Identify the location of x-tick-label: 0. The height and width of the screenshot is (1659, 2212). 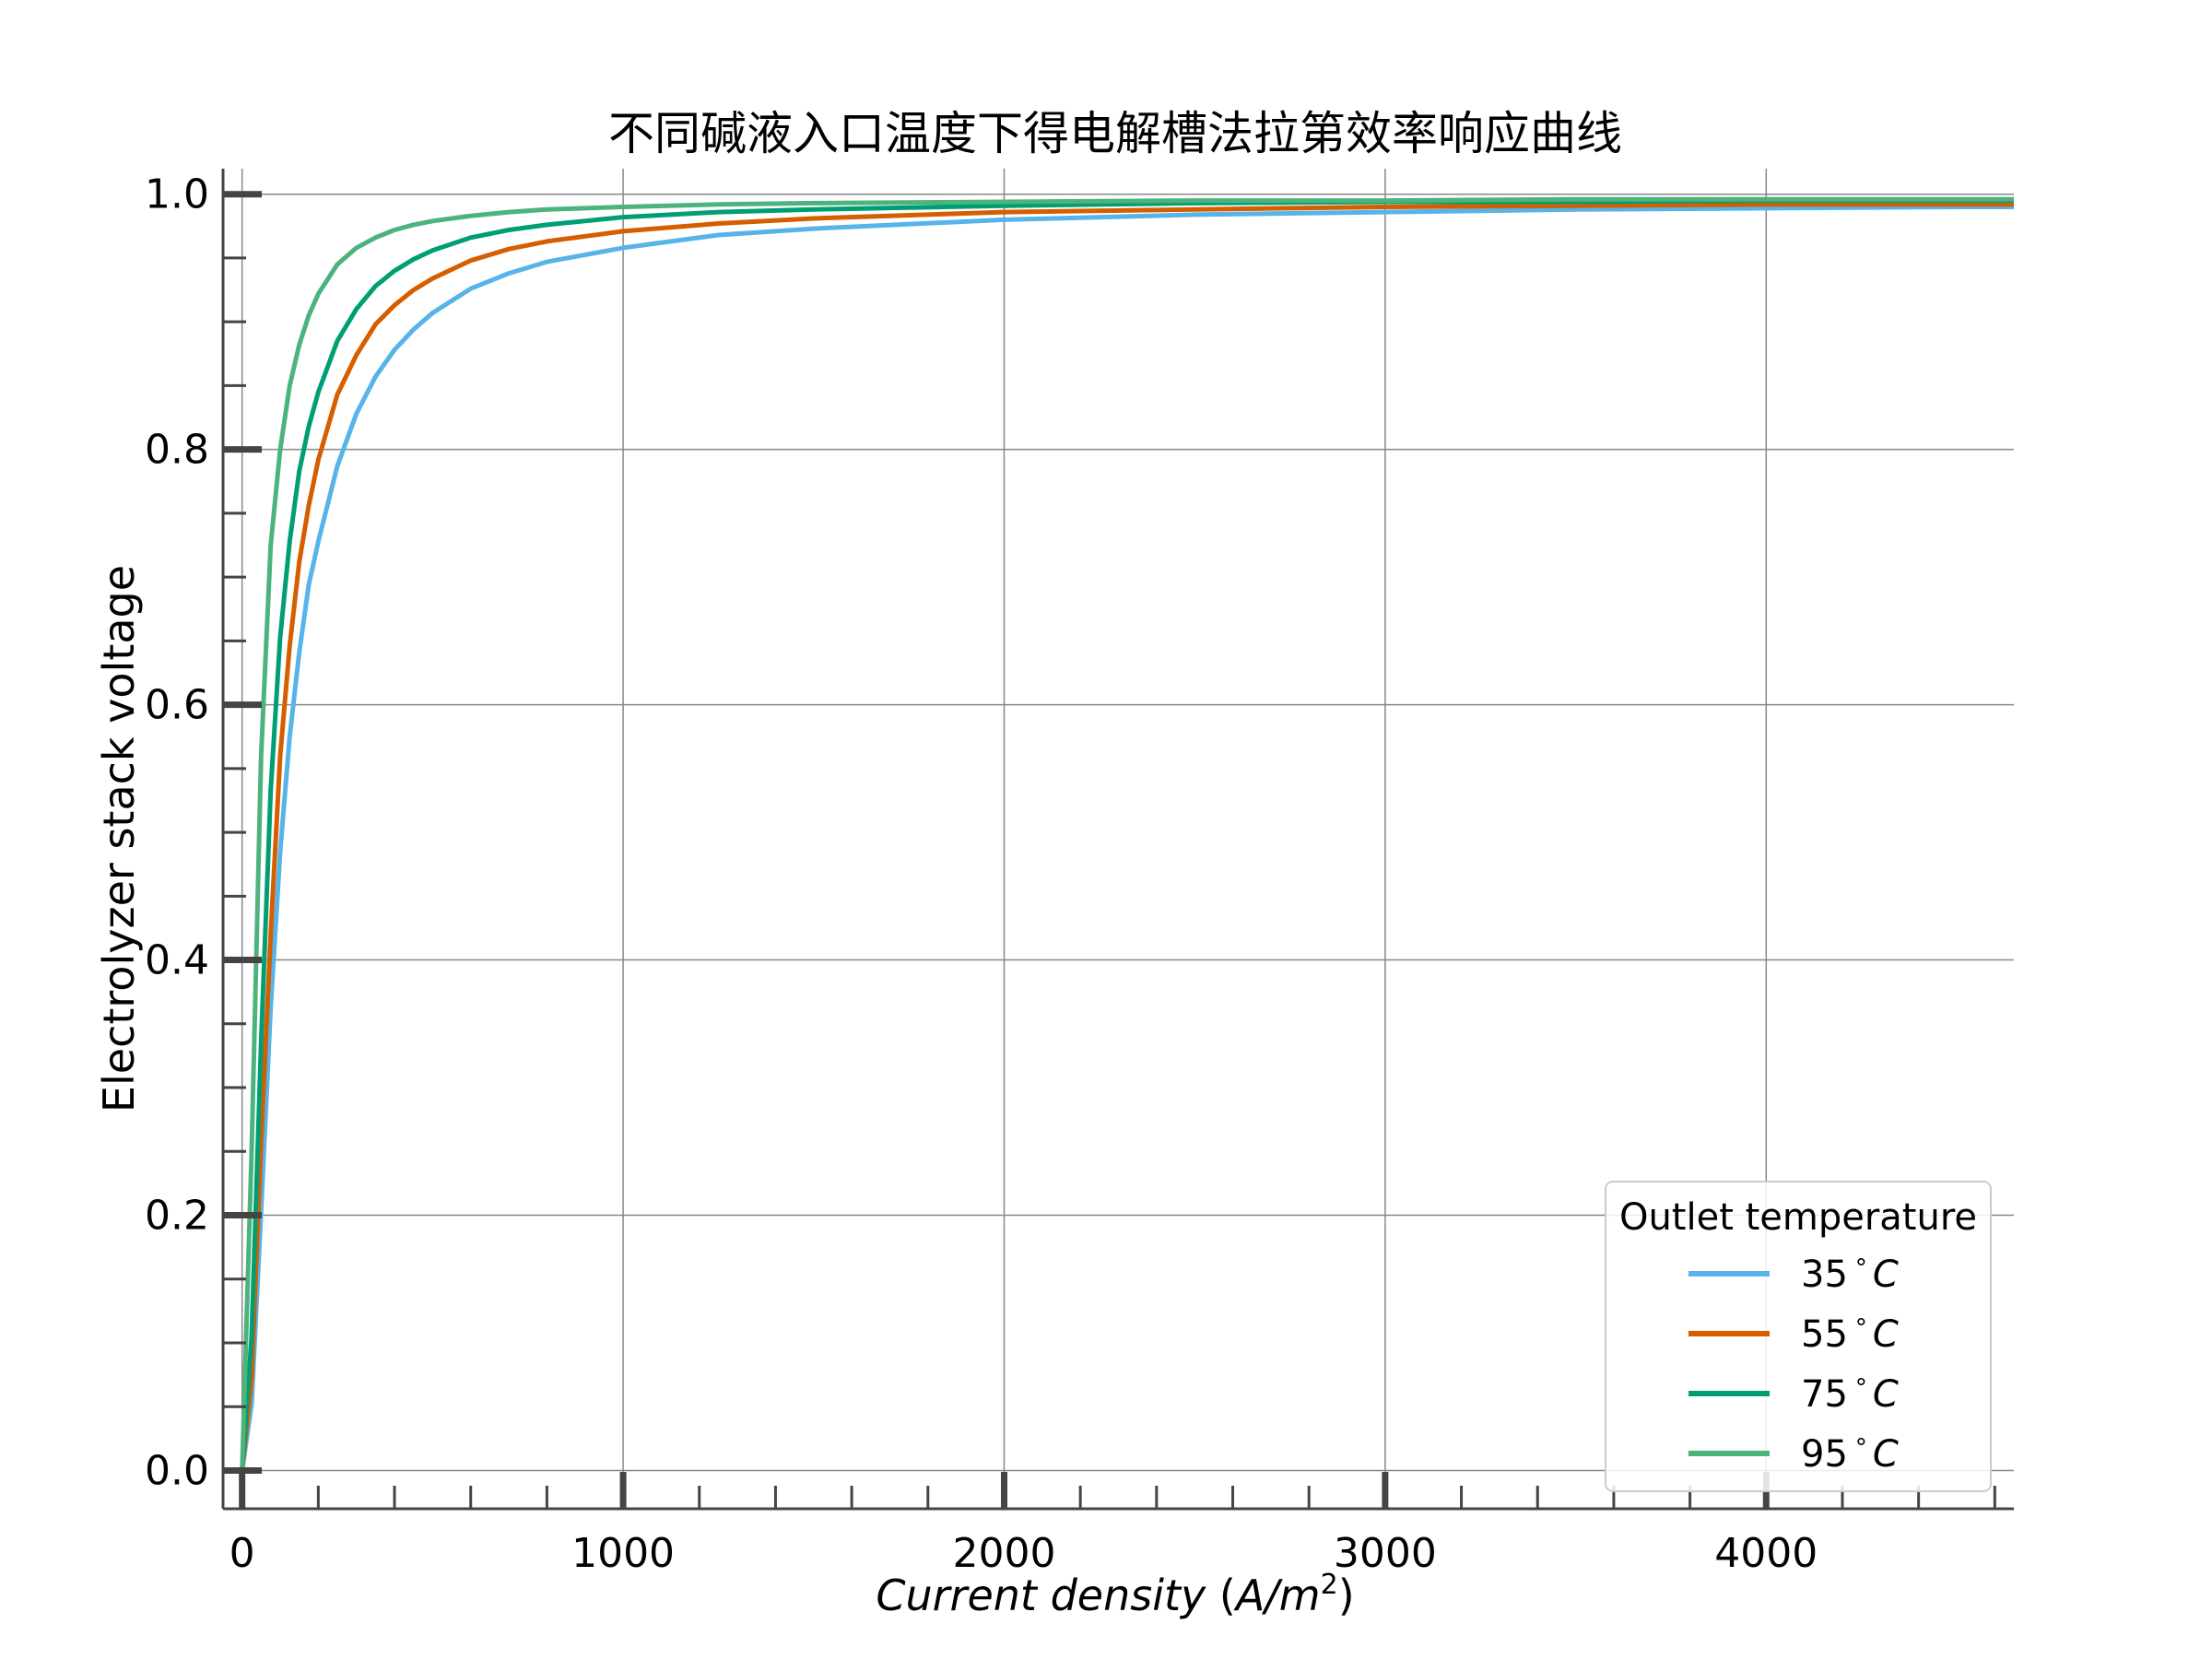
(242, 1553).